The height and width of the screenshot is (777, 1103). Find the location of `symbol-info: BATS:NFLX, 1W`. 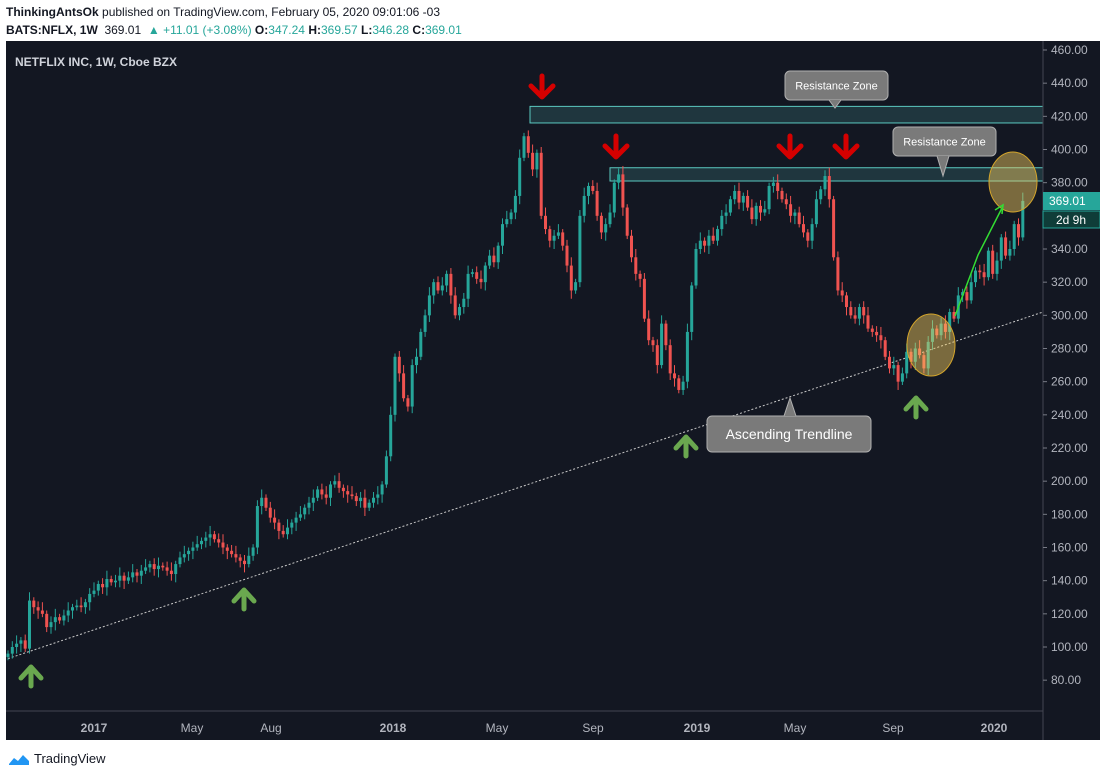

symbol-info: BATS:NFLX, 1W is located at coordinates (52, 30).